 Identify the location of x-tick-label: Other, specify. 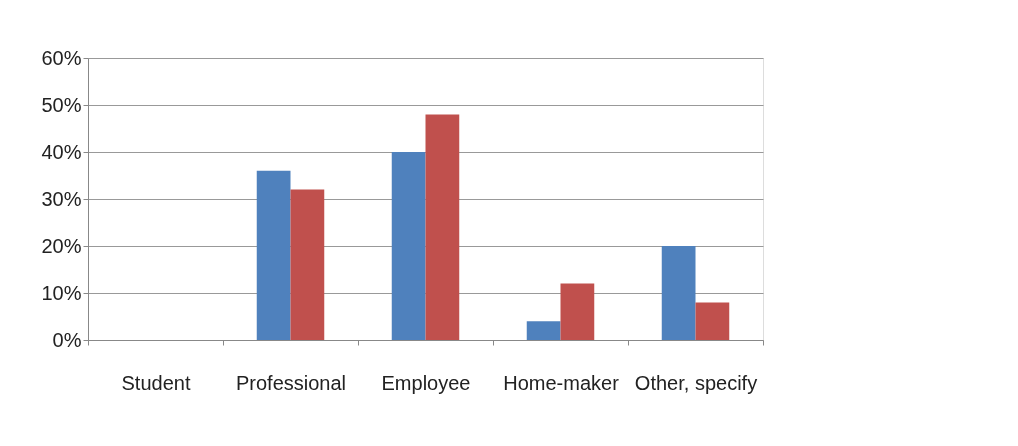
(696, 382).